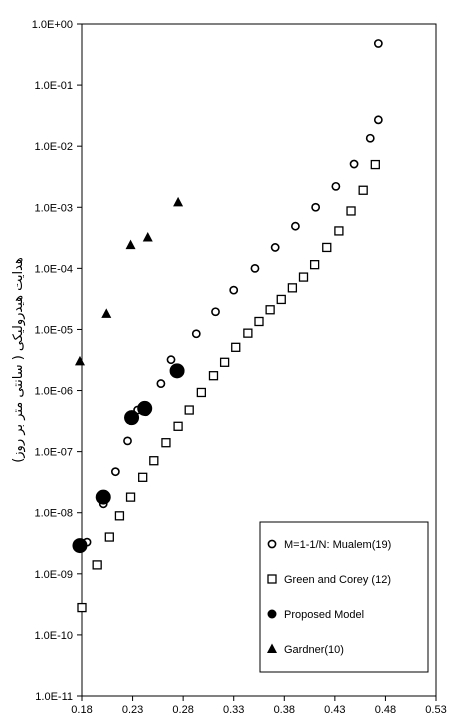 The image size is (452, 717). Describe the element at coordinates (52, 25) in the screenshot. I see `y-tick-label: 1.0E+00` at that location.